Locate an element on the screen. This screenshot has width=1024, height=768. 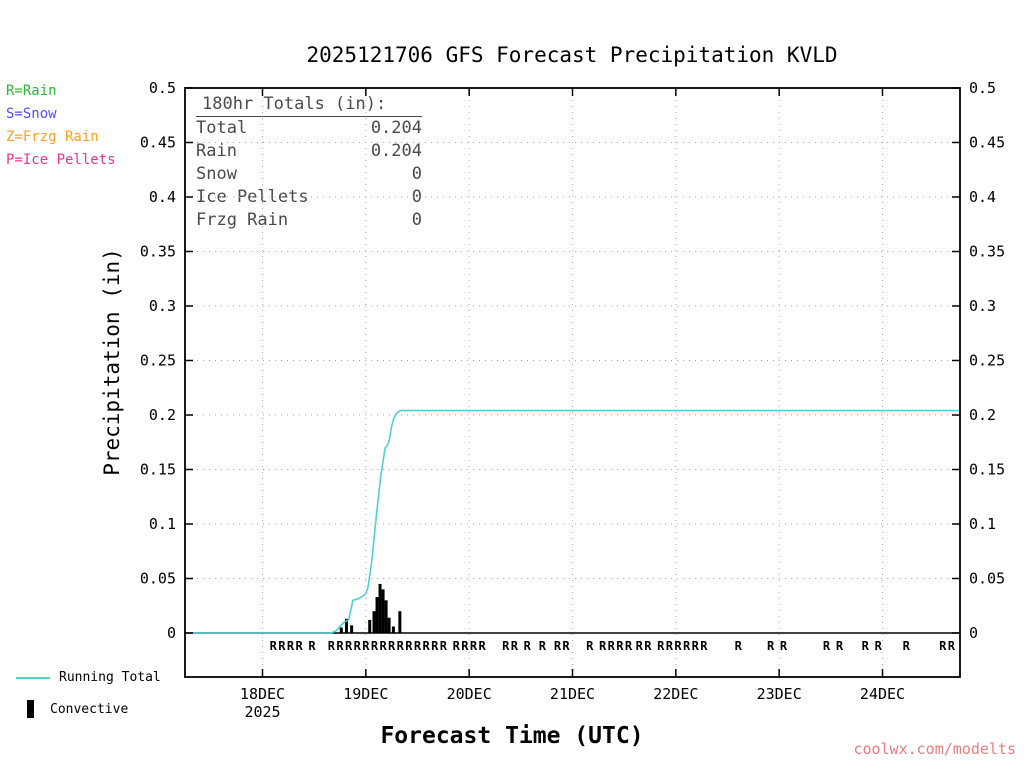
running-total-label: Running Total is located at coordinates (110, 677).